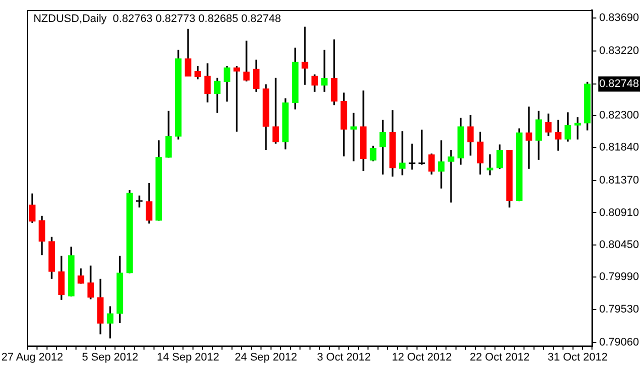 This screenshot has height=365, width=644. What do you see at coordinates (619, 277) in the screenshot?
I see `y-tick-label: 0.79990` at bounding box center [619, 277].